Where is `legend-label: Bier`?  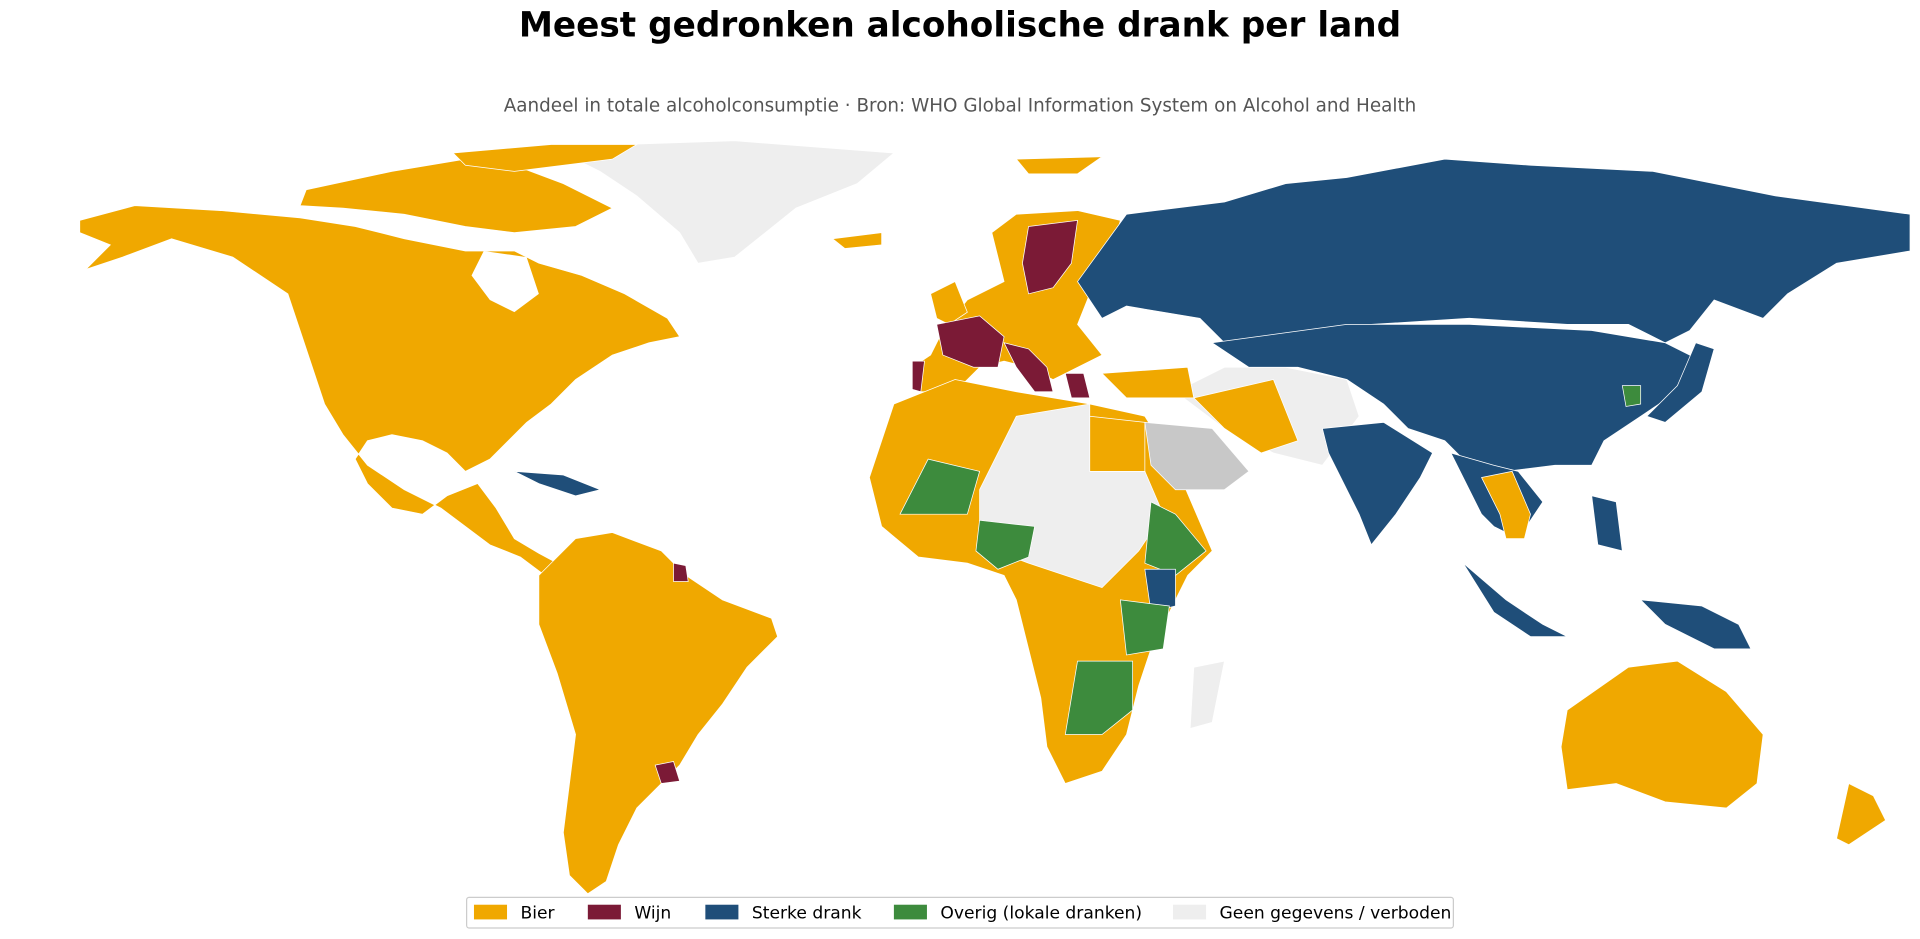 legend-label: Bier is located at coordinates (537, 913).